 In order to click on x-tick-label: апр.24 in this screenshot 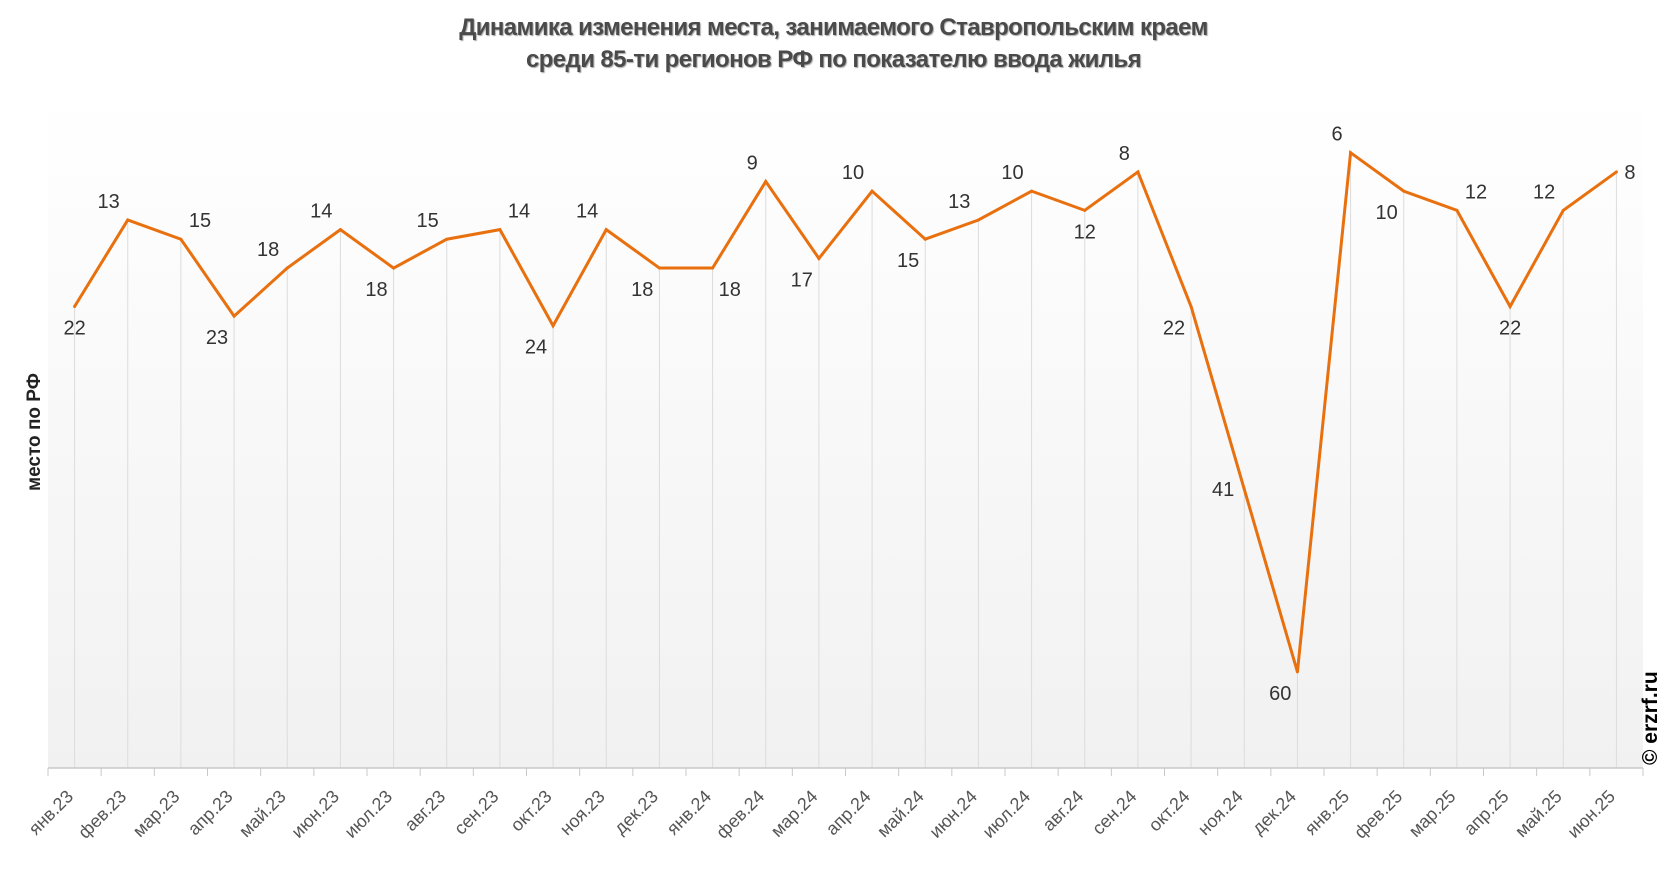, I will do `click(848, 812)`.